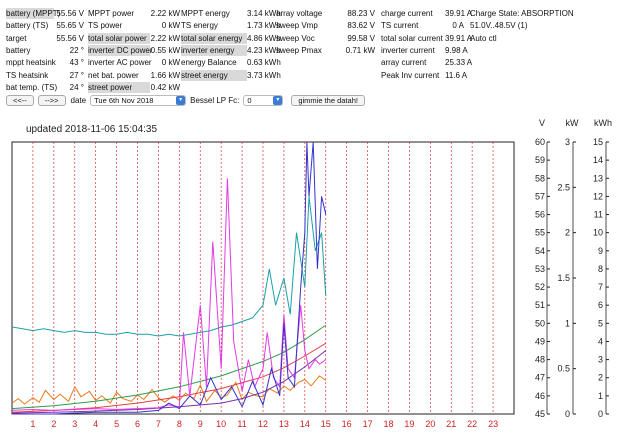 This screenshot has width=640, height=439. What do you see at coordinates (249, 100) in the screenshot?
I see `bessel-select-value: 0` at bounding box center [249, 100].